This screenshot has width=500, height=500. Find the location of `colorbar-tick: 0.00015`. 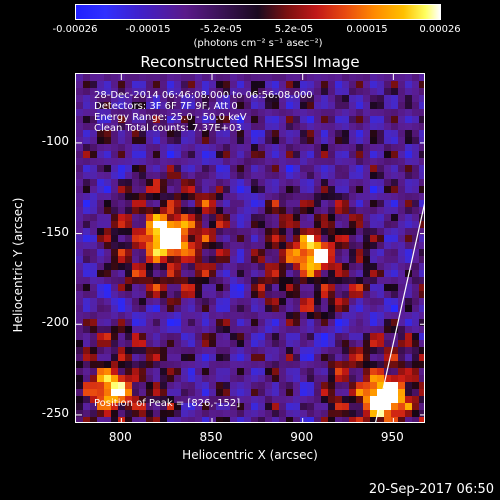

colorbar-tick: 0.00015 is located at coordinates (367, 29).